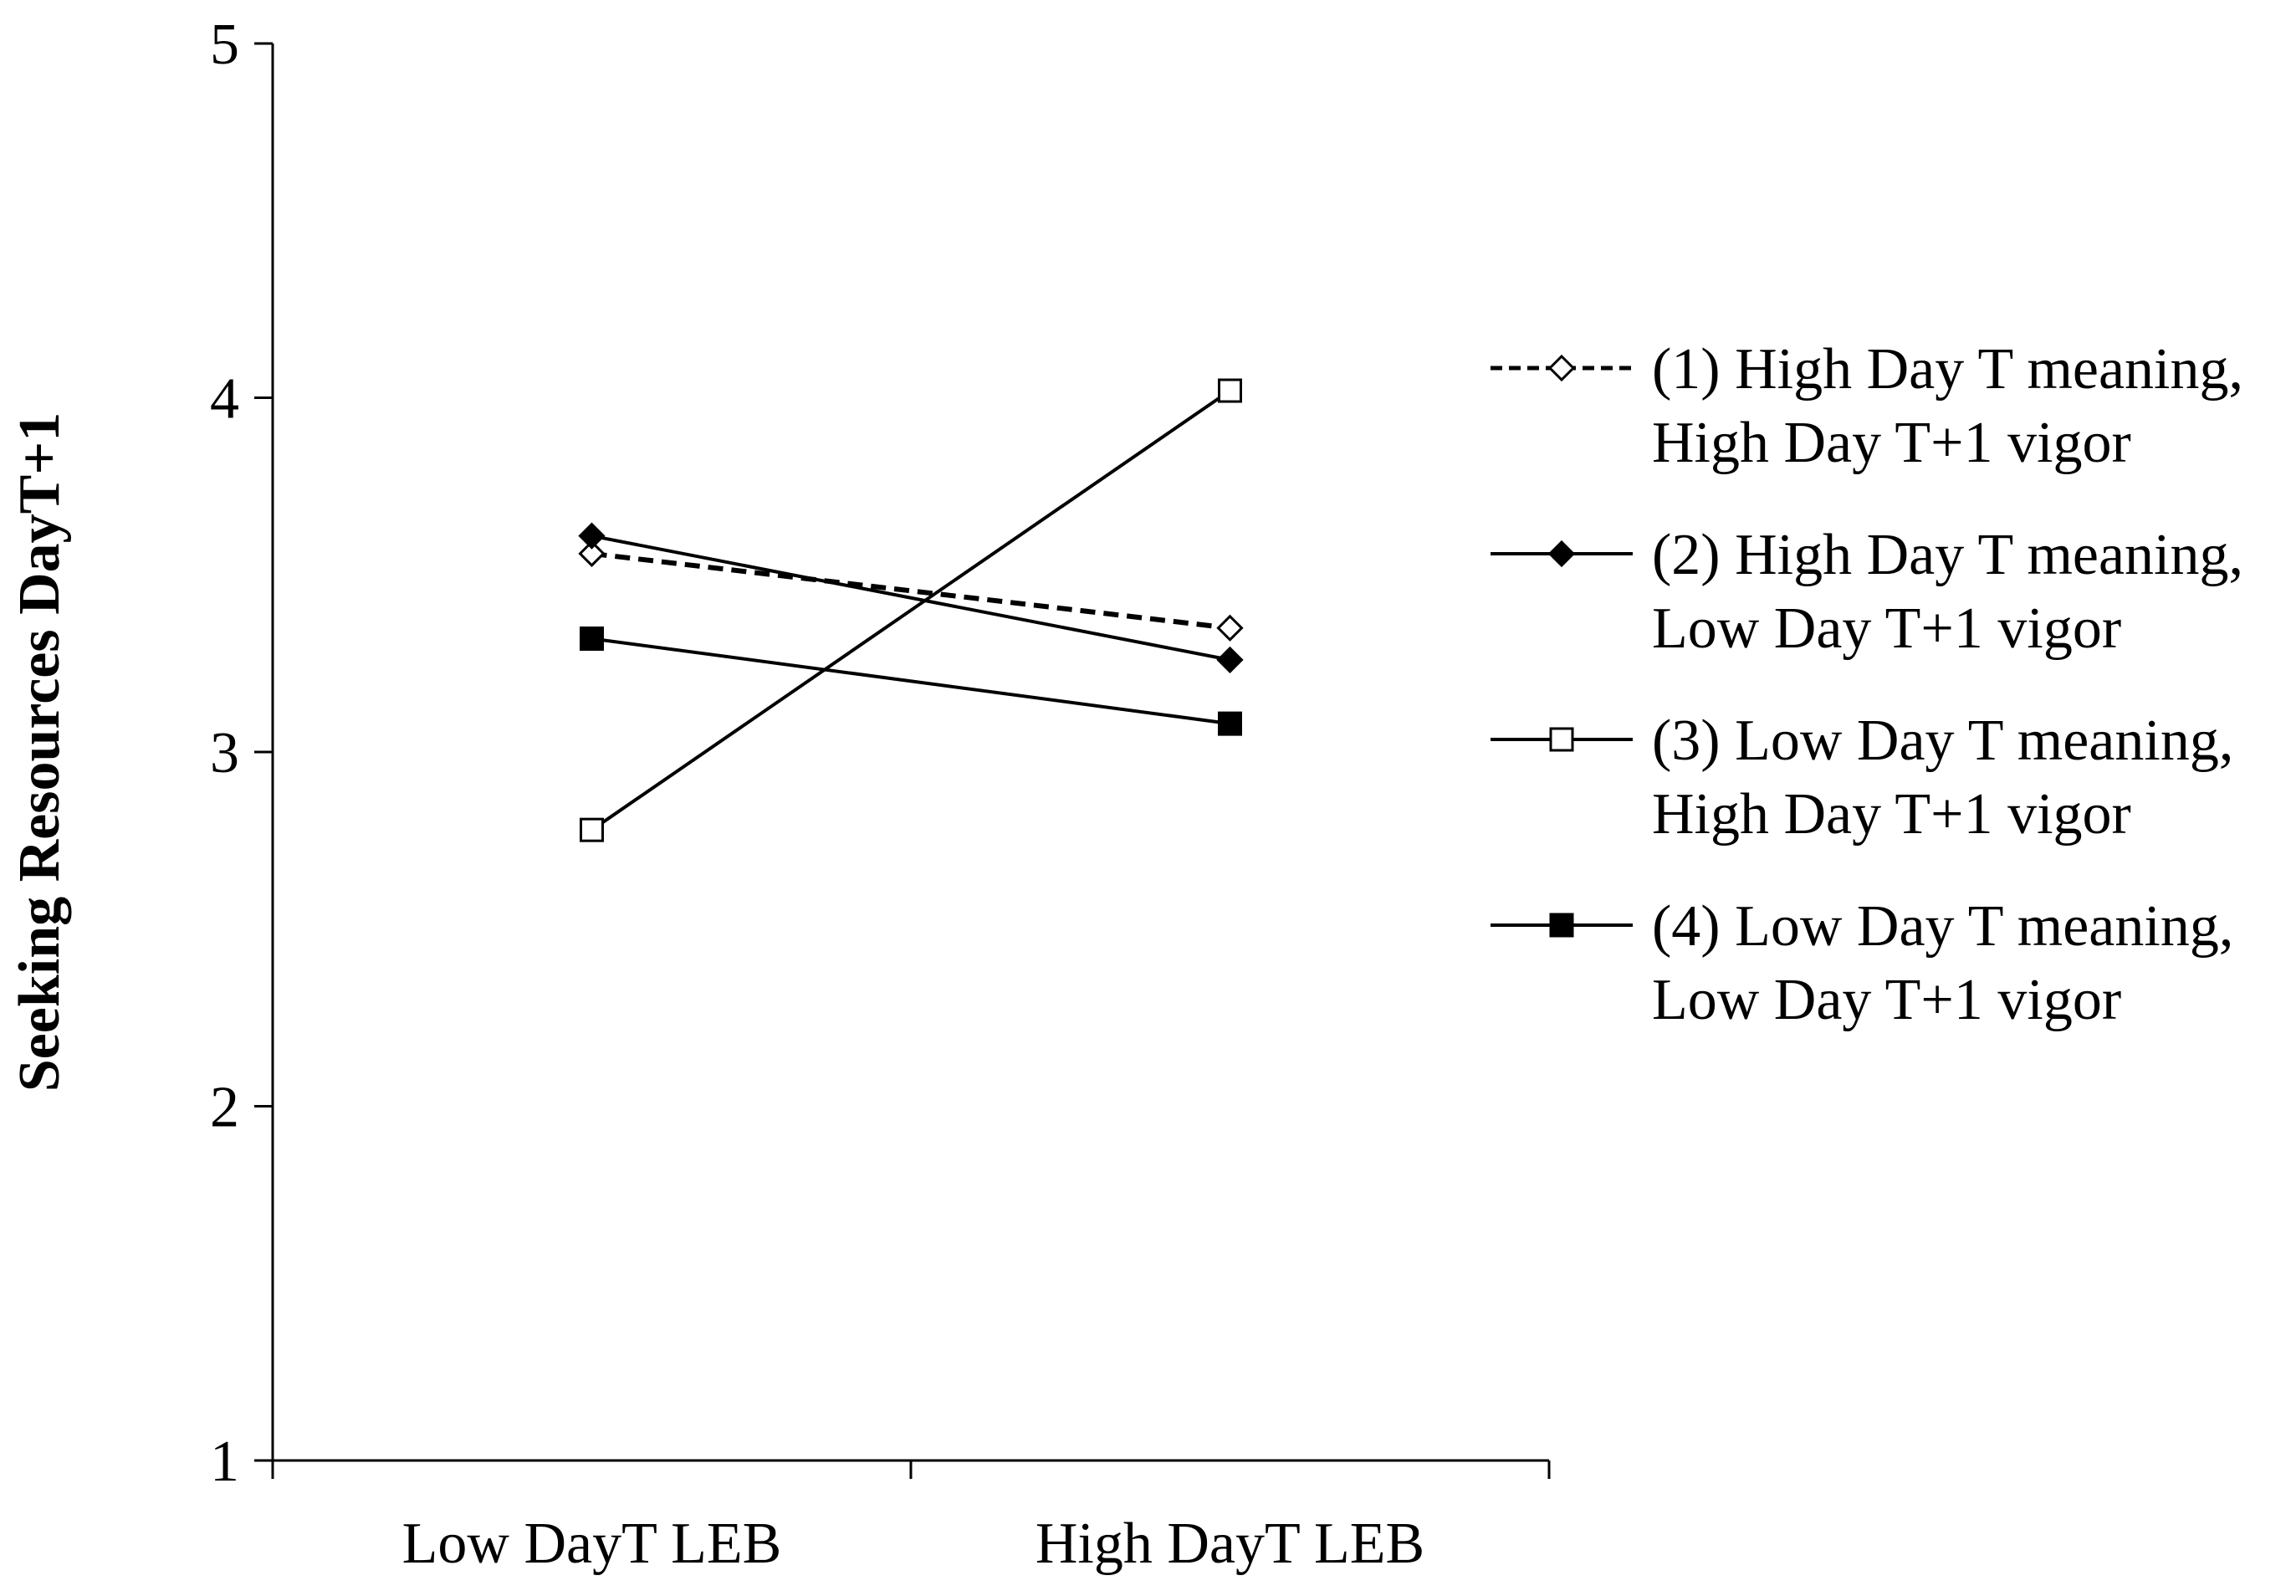  Describe the element at coordinates (40, 752) in the screenshot. I see `y-axis-title: Seeking Resources DayT+1` at that location.